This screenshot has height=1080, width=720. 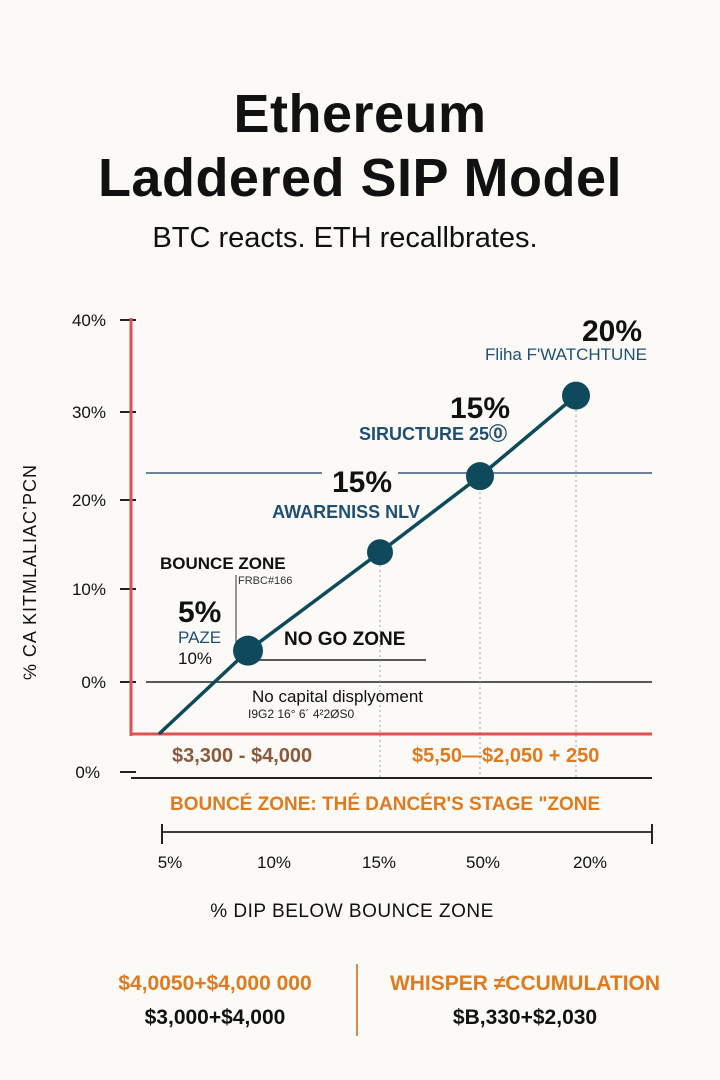 What do you see at coordinates (360, 114) in the screenshot?
I see `title-line-1: Ethereum` at bounding box center [360, 114].